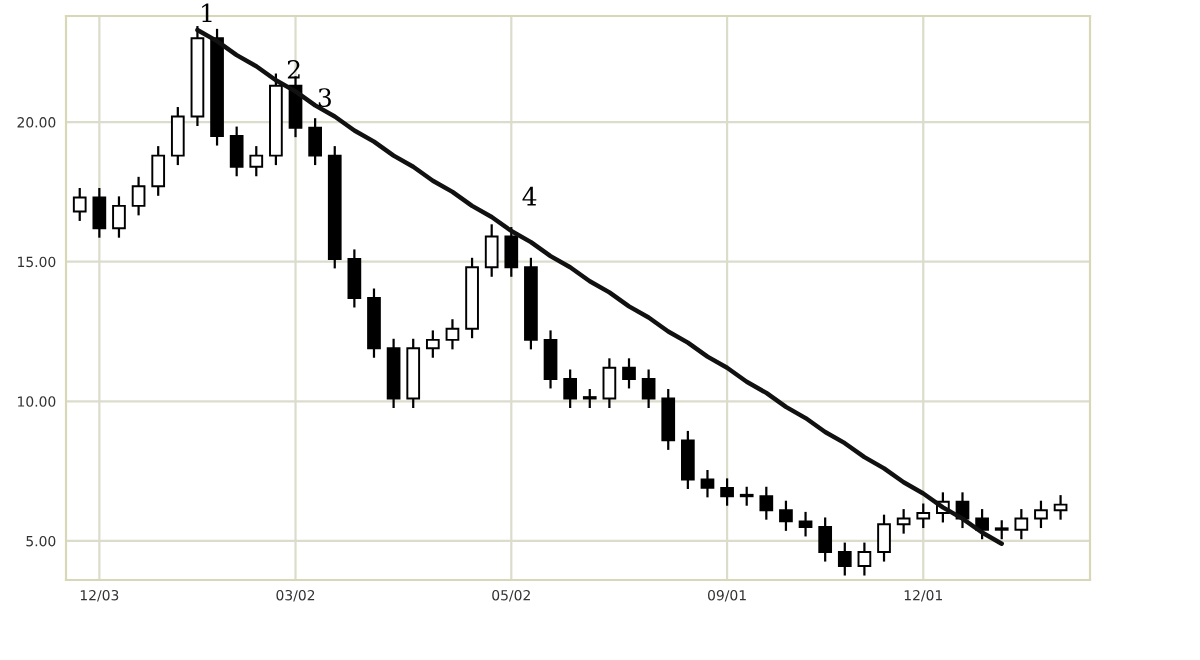  What do you see at coordinates (529, 196) in the screenshot?
I see `annotation: 4` at bounding box center [529, 196].